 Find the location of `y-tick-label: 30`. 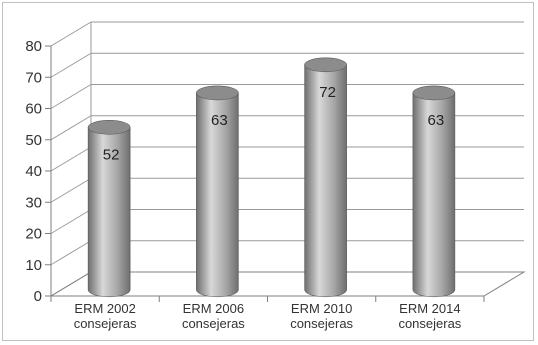

y-tick-label: 30 is located at coordinates (33, 202).